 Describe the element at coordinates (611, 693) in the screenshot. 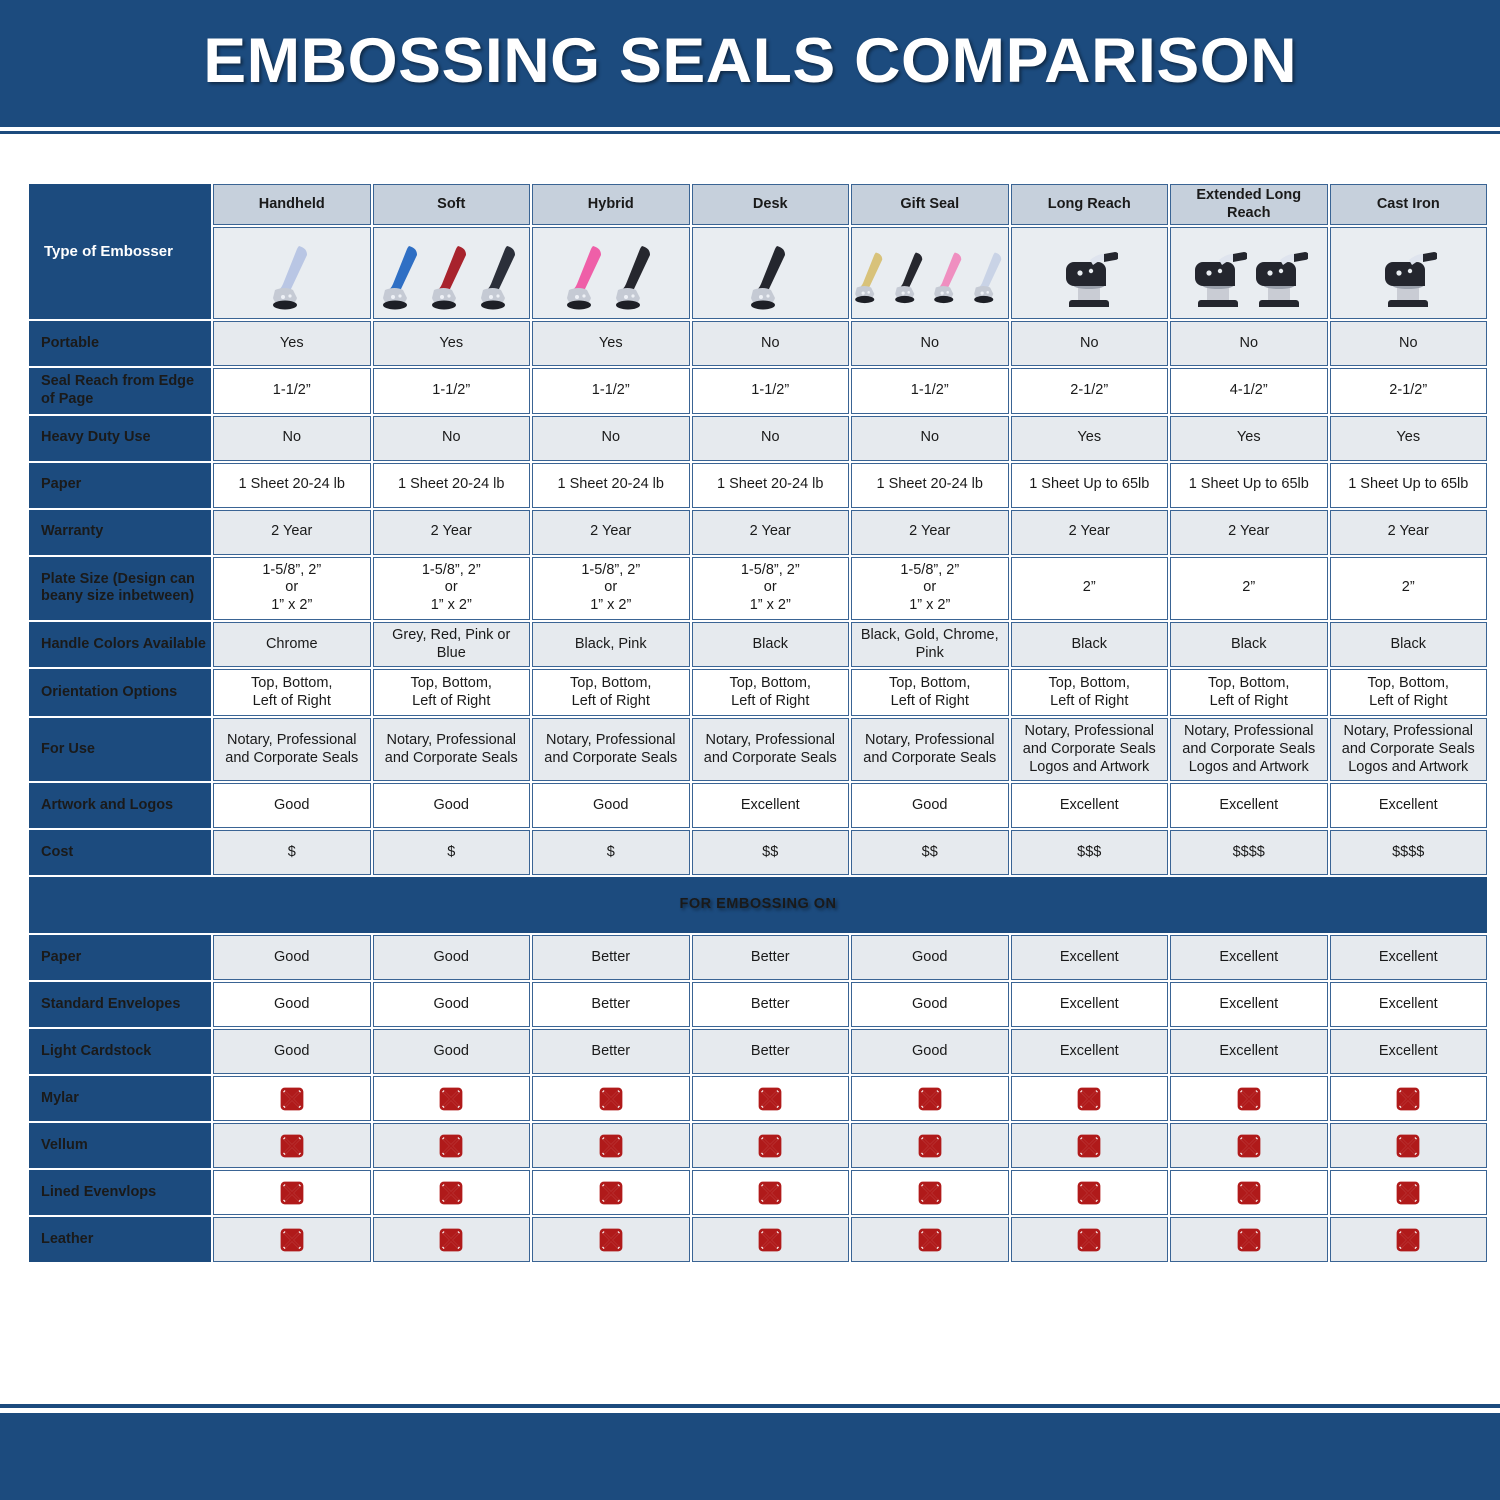

I see `cell-spec-7-2: Top, Bottom, Left of Right` at that location.